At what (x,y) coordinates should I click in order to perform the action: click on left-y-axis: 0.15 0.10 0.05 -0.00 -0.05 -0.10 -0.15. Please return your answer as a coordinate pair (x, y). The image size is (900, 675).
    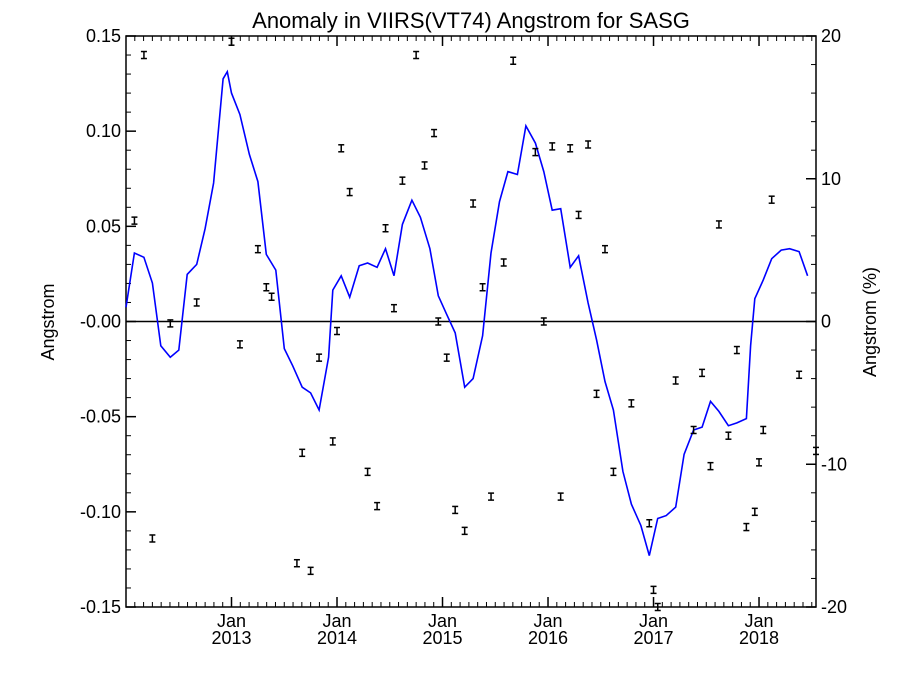
    Looking at the image, I should click on (108, 321).